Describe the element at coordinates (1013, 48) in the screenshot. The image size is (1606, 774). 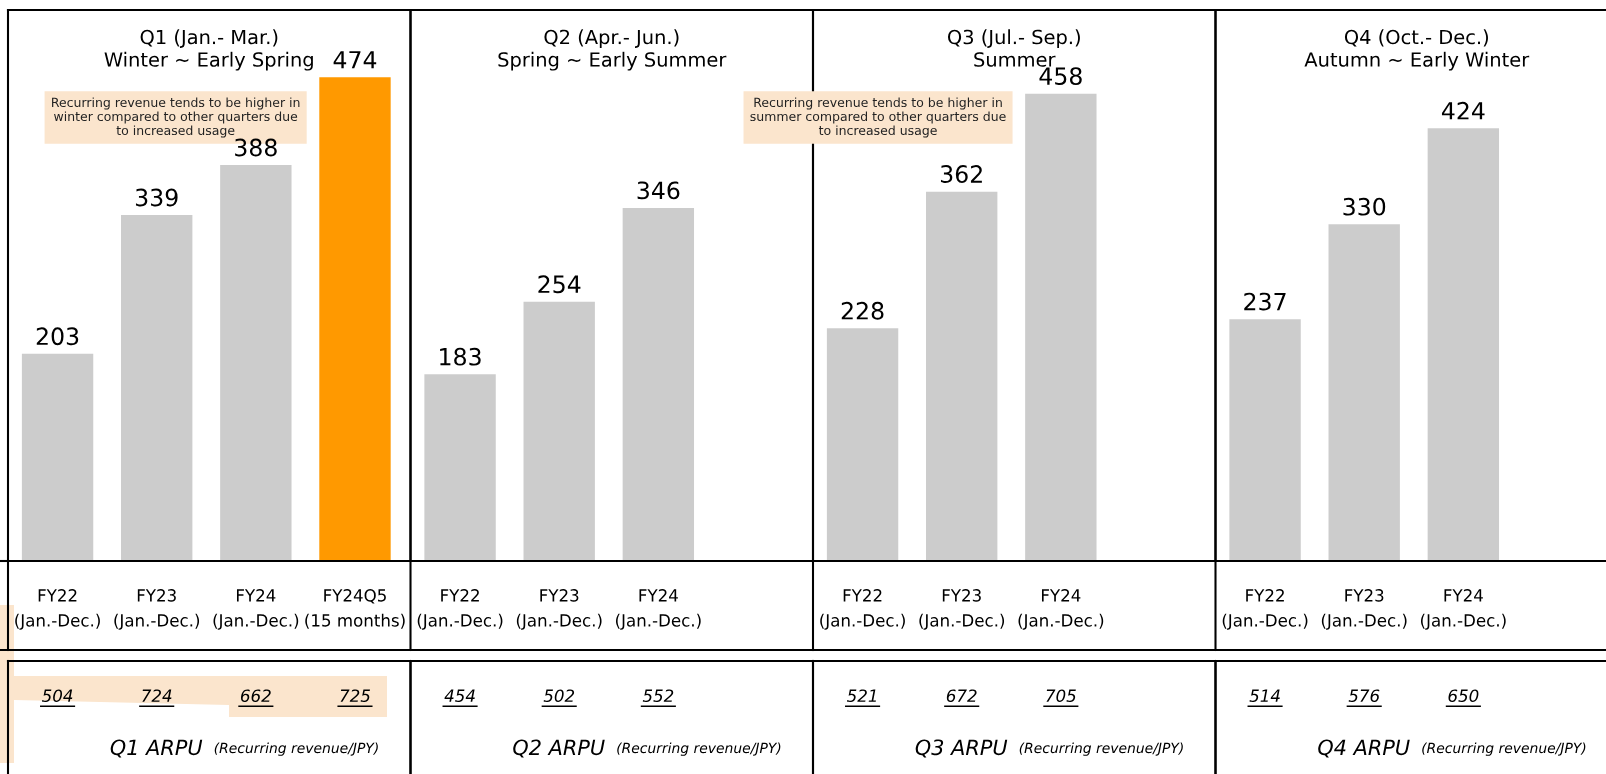
I see `text: Q3 (Jul.- Sep.) Summer` at that location.